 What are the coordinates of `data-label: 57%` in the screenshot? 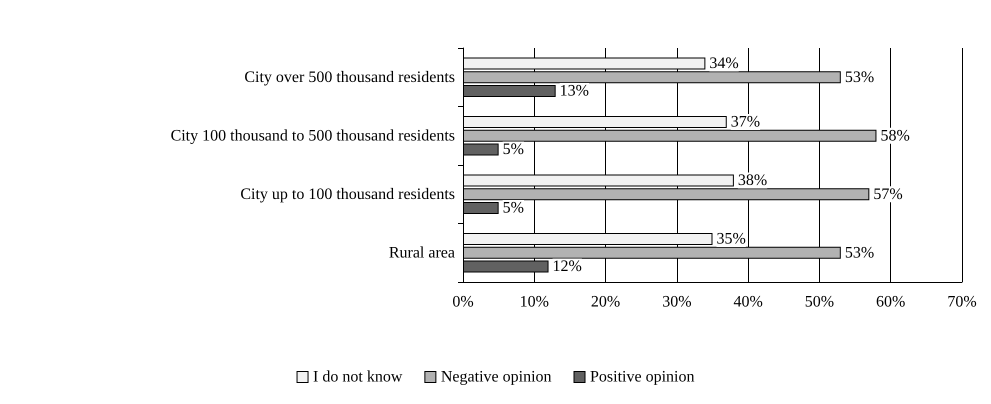 It's located at (888, 194).